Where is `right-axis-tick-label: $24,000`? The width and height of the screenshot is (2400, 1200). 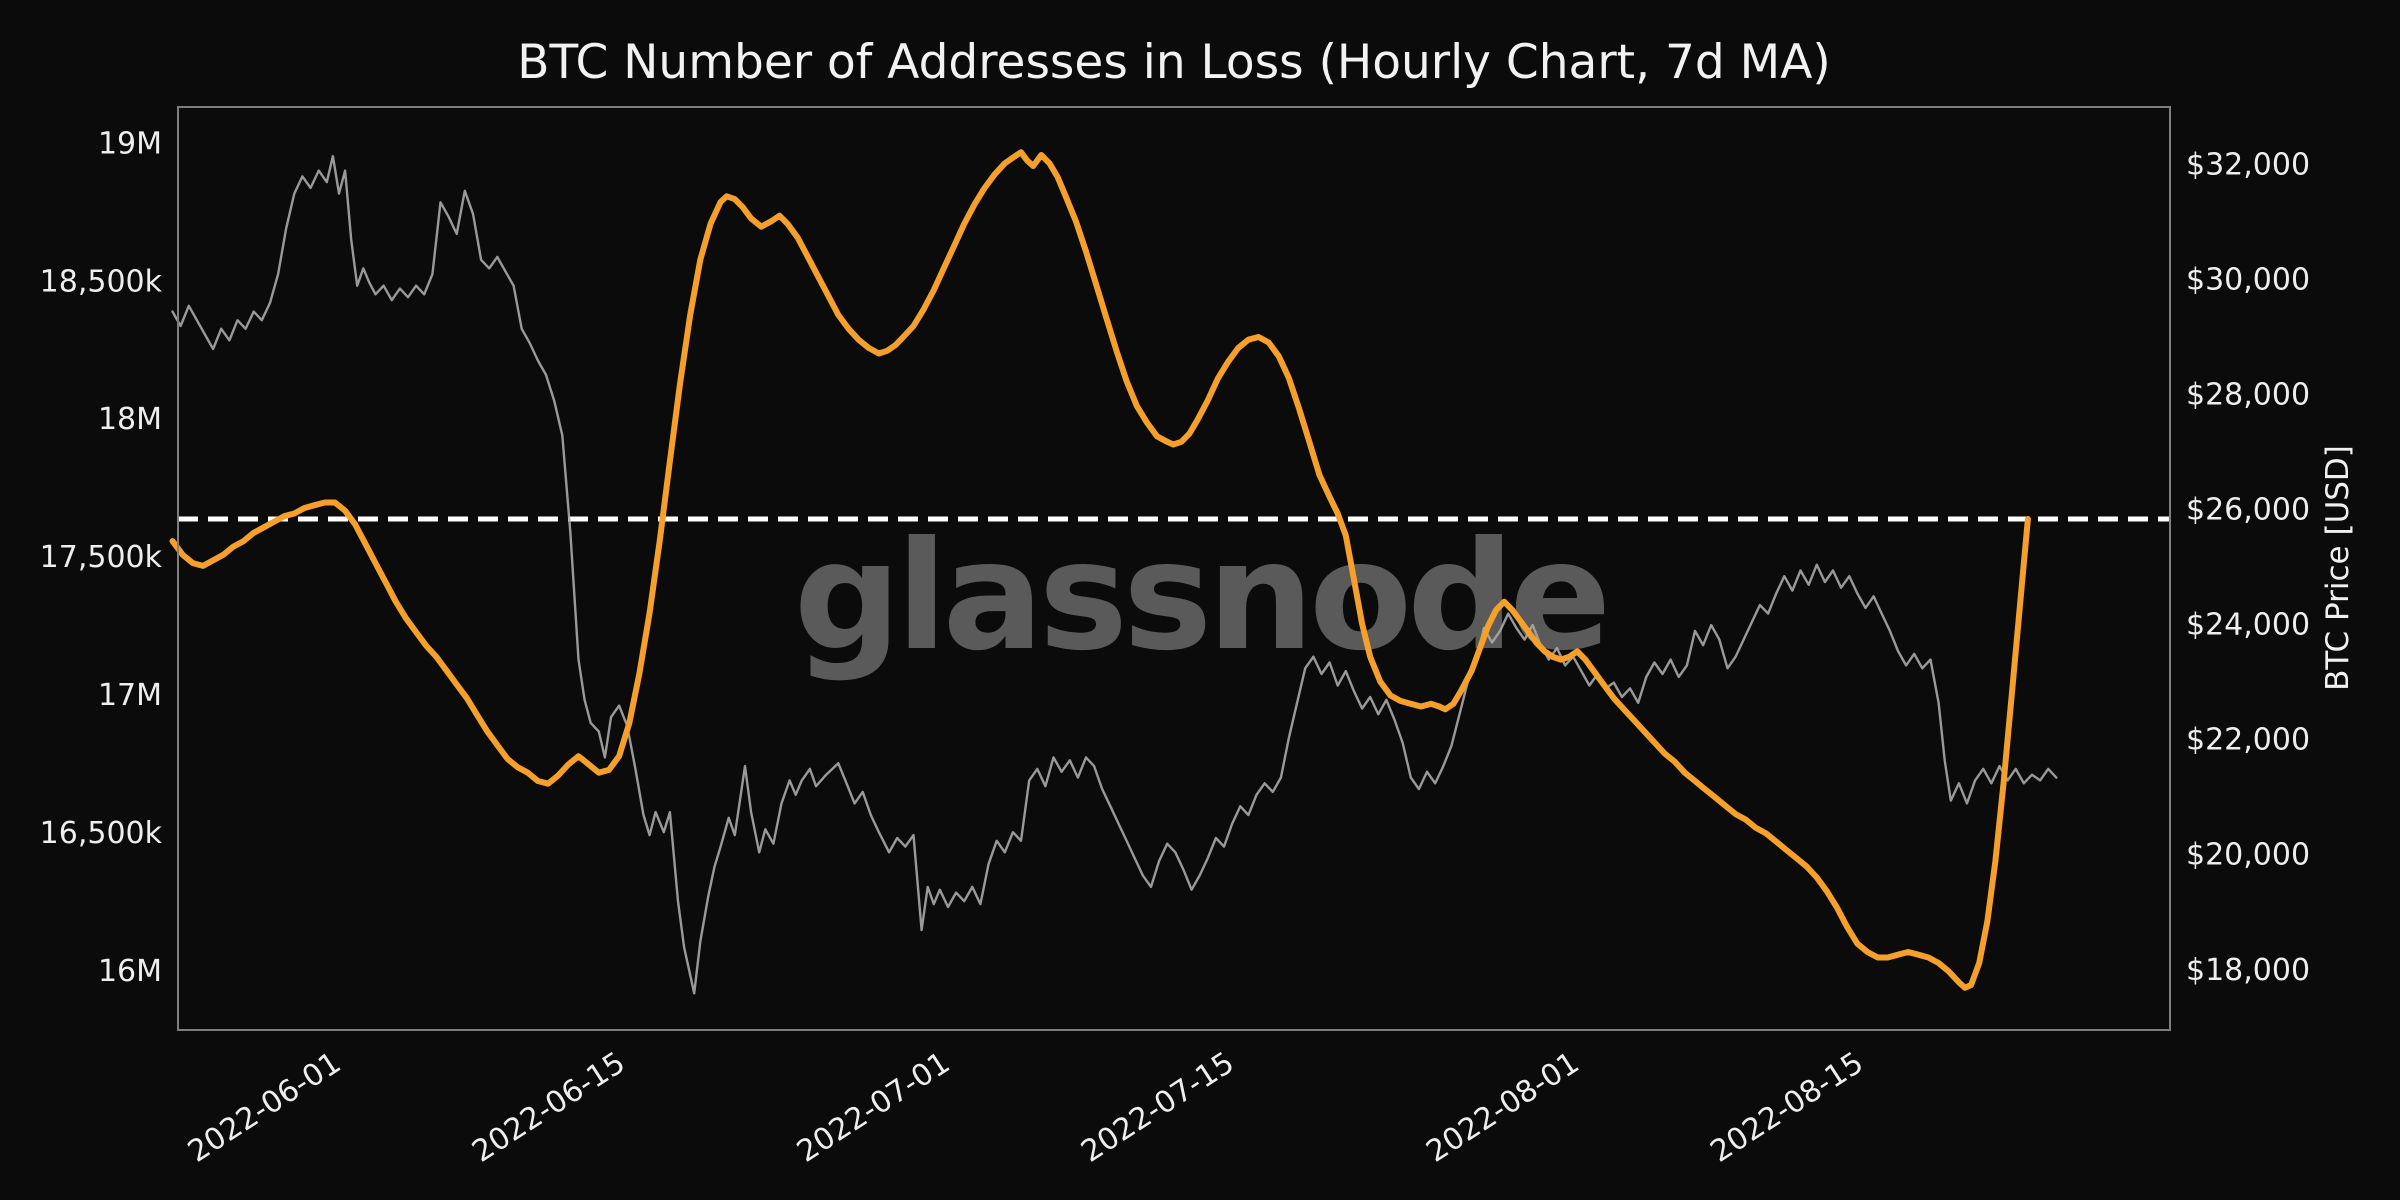
right-axis-tick-label: $24,000 is located at coordinates (2248, 625).